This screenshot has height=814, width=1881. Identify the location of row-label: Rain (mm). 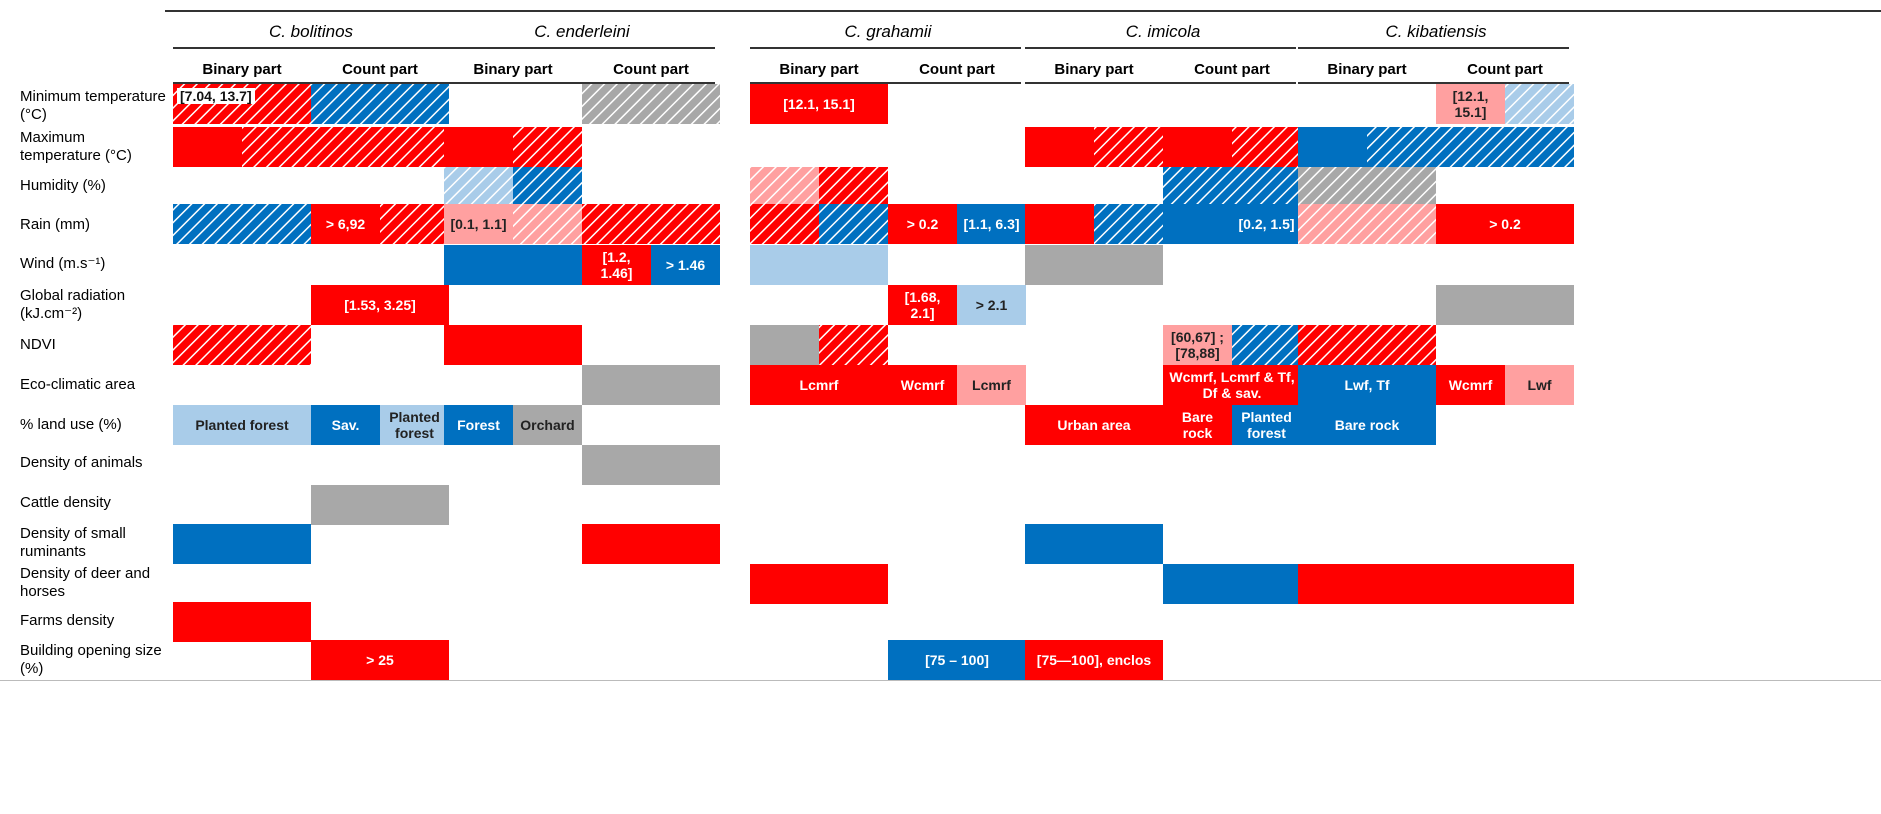
(55, 224).